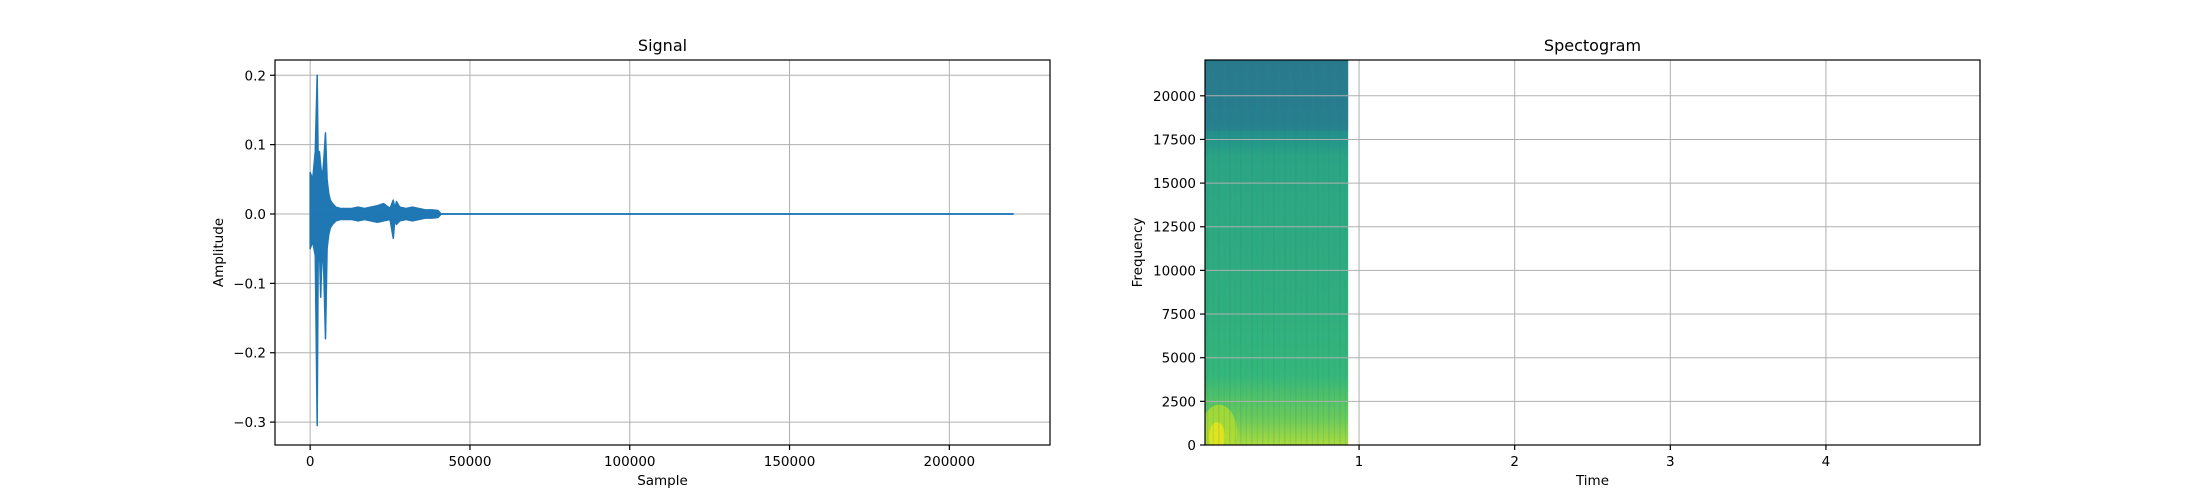 The height and width of the screenshot is (500, 2200). I want to click on signal-x-tick-label: 50000, so click(469, 462).